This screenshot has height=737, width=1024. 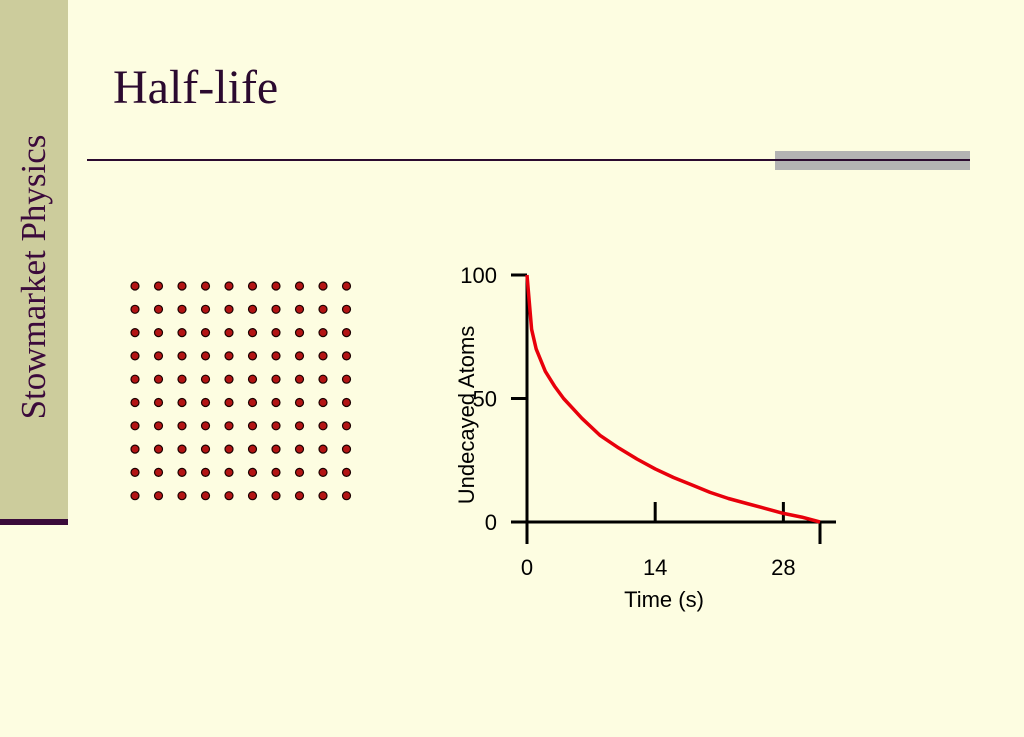 I want to click on decay-curve, so click(x=673, y=399).